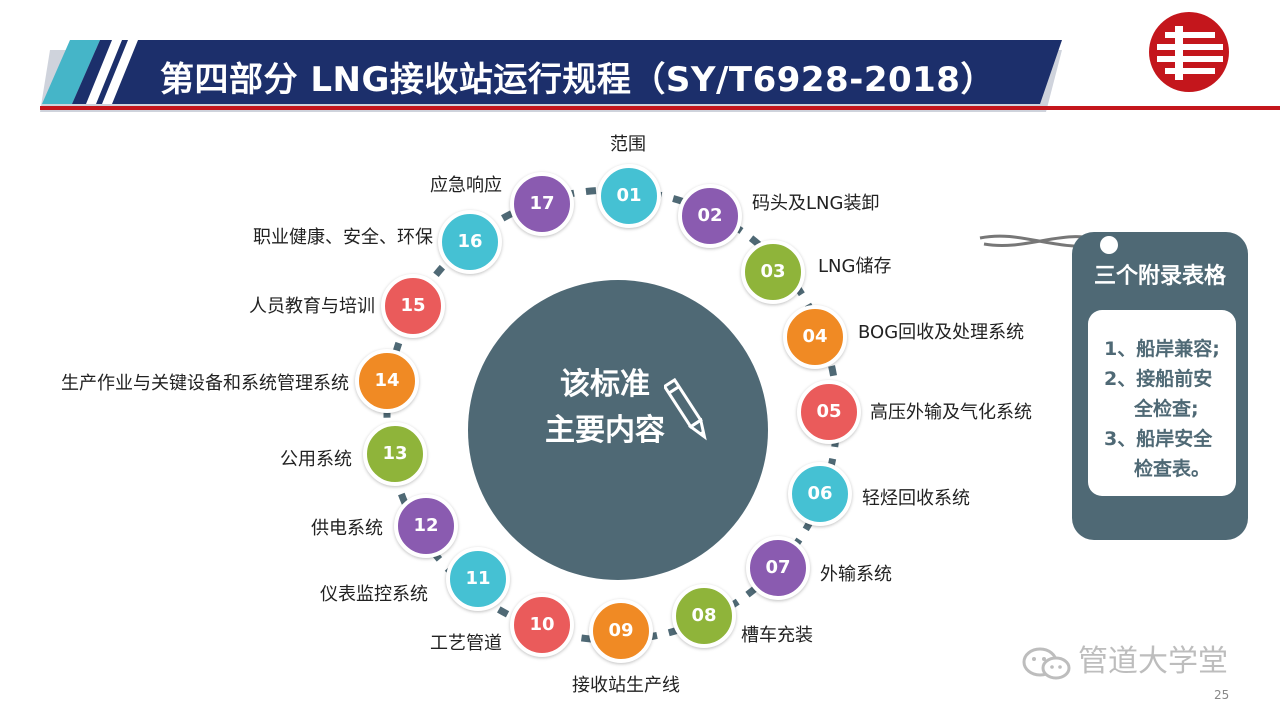 Image resolution: width=1280 pixels, height=719 pixels. What do you see at coordinates (778, 568) in the screenshot?
I see `node-07: 07` at bounding box center [778, 568].